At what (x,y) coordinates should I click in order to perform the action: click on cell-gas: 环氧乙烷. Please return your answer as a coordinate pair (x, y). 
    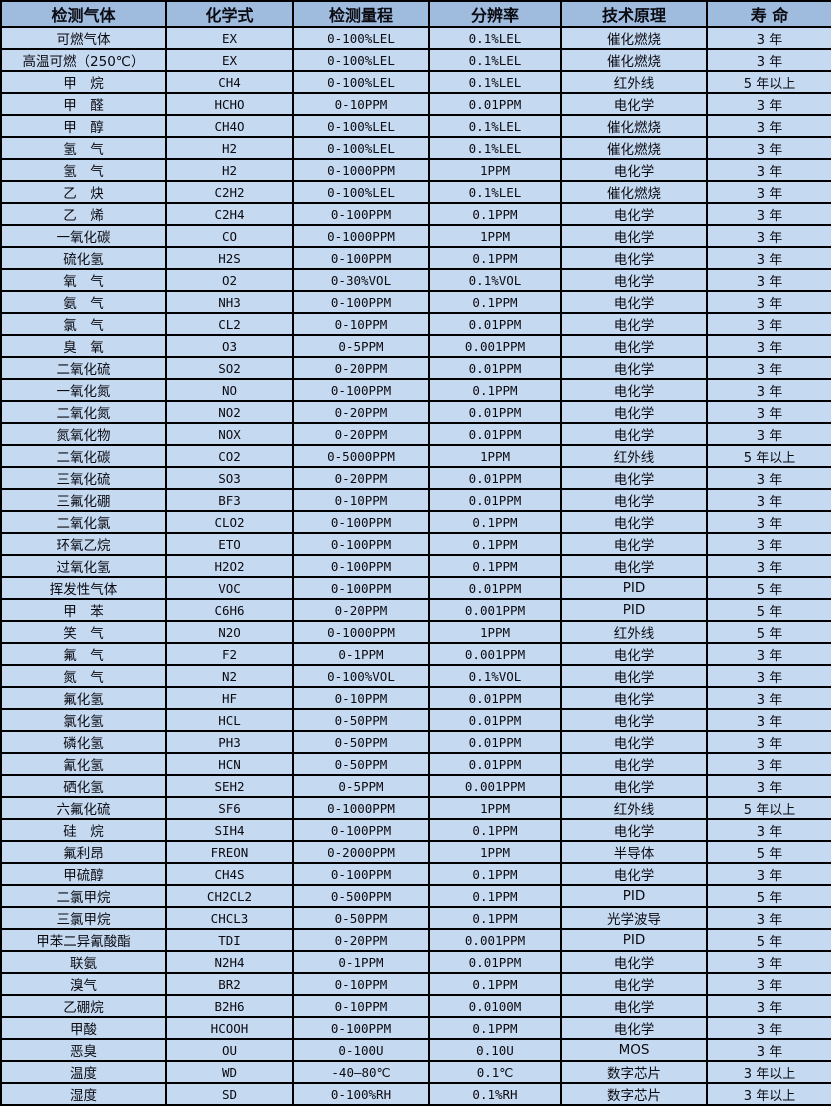
    Looking at the image, I should click on (83, 544).